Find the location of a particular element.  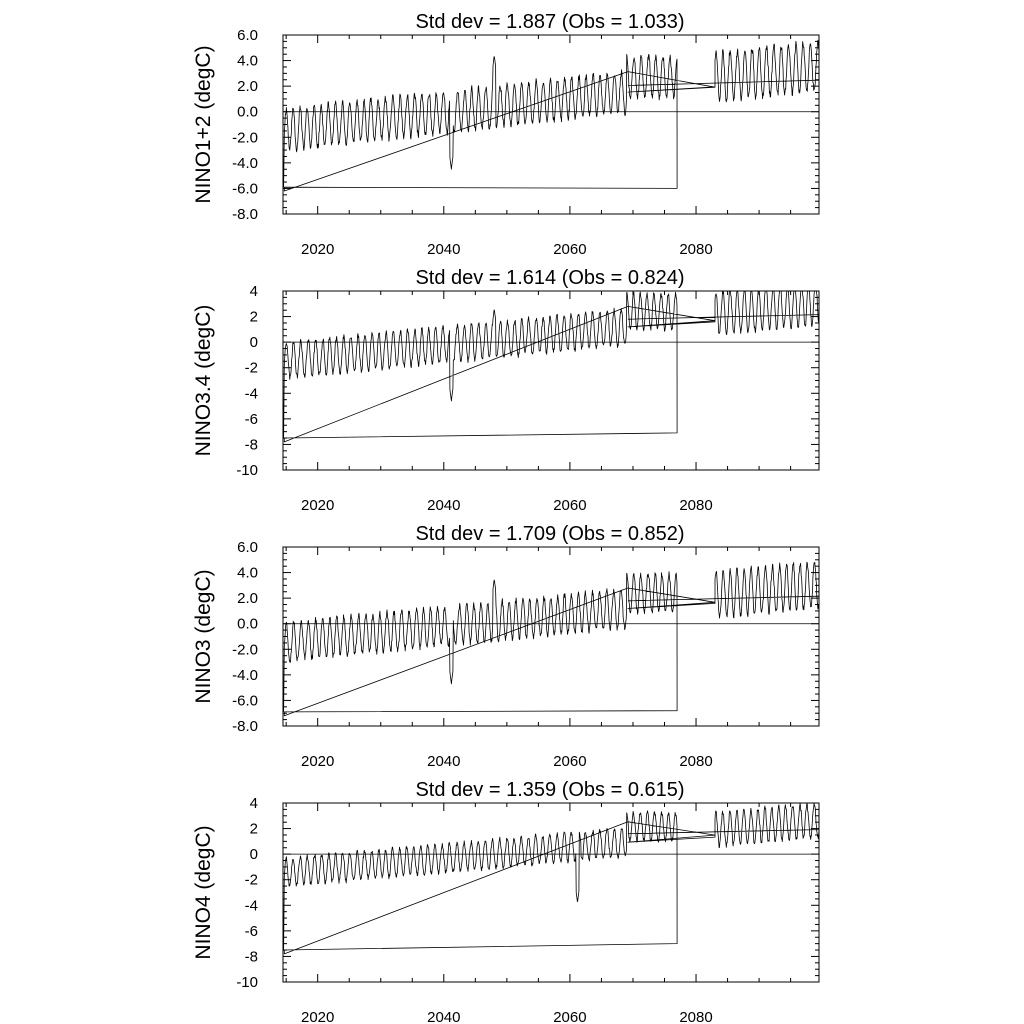

panel-title: Std dev = 1.614 (Obs = 0.824) is located at coordinates (549, 278).